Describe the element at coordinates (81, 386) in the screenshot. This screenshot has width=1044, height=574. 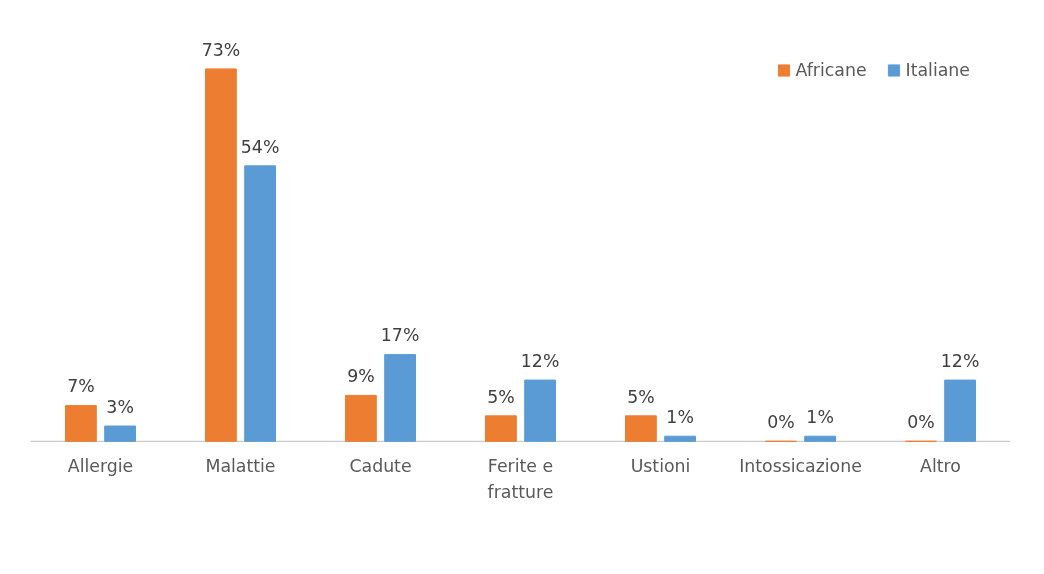
I see `data-label: 7%` at that location.